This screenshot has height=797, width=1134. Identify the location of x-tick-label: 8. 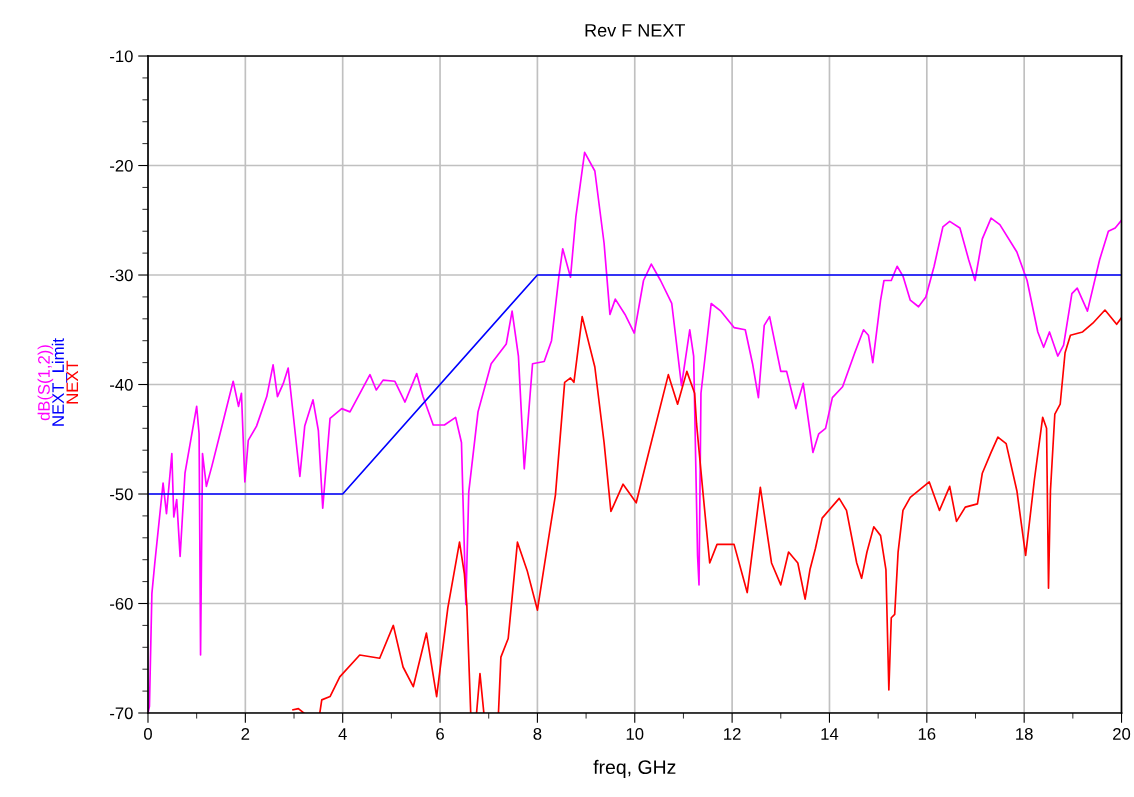
(537, 734).